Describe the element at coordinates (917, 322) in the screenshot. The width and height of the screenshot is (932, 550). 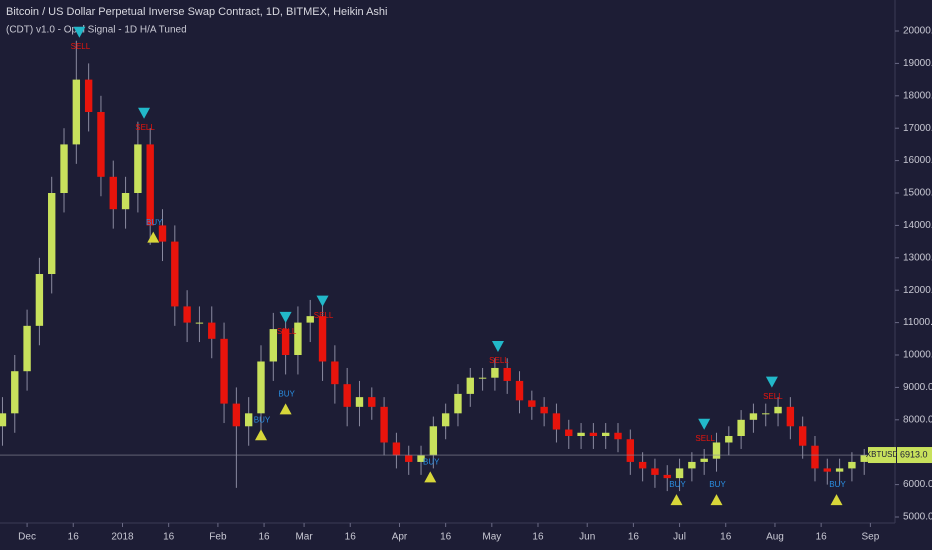
I see `y-tick-label: 11000.0` at that location.